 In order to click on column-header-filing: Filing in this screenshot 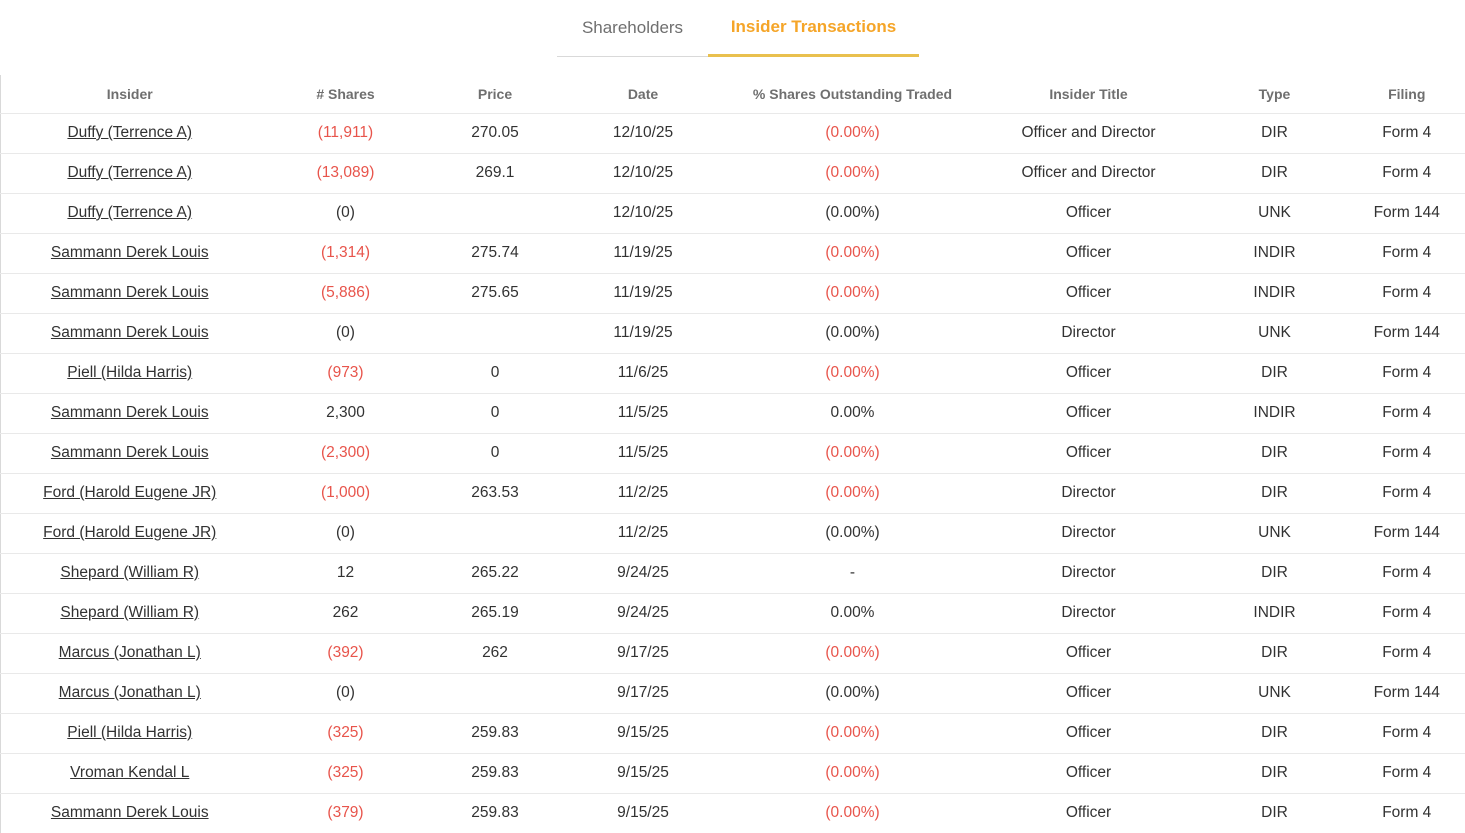, I will do `click(1407, 93)`.